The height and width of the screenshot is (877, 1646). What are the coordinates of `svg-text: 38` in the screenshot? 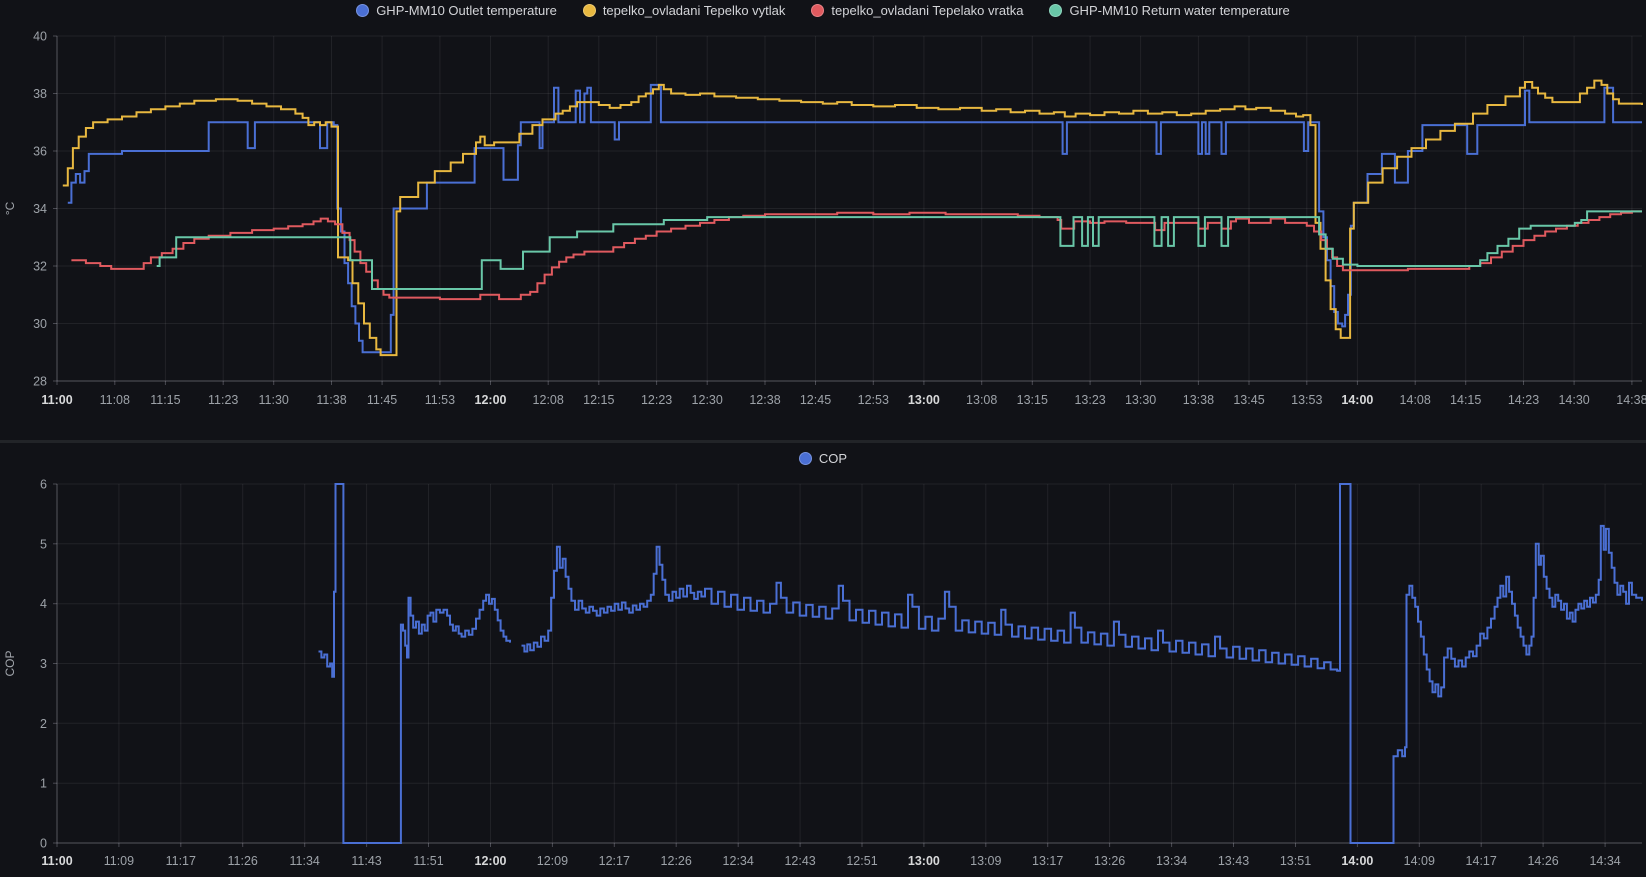 It's located at (40, 94).